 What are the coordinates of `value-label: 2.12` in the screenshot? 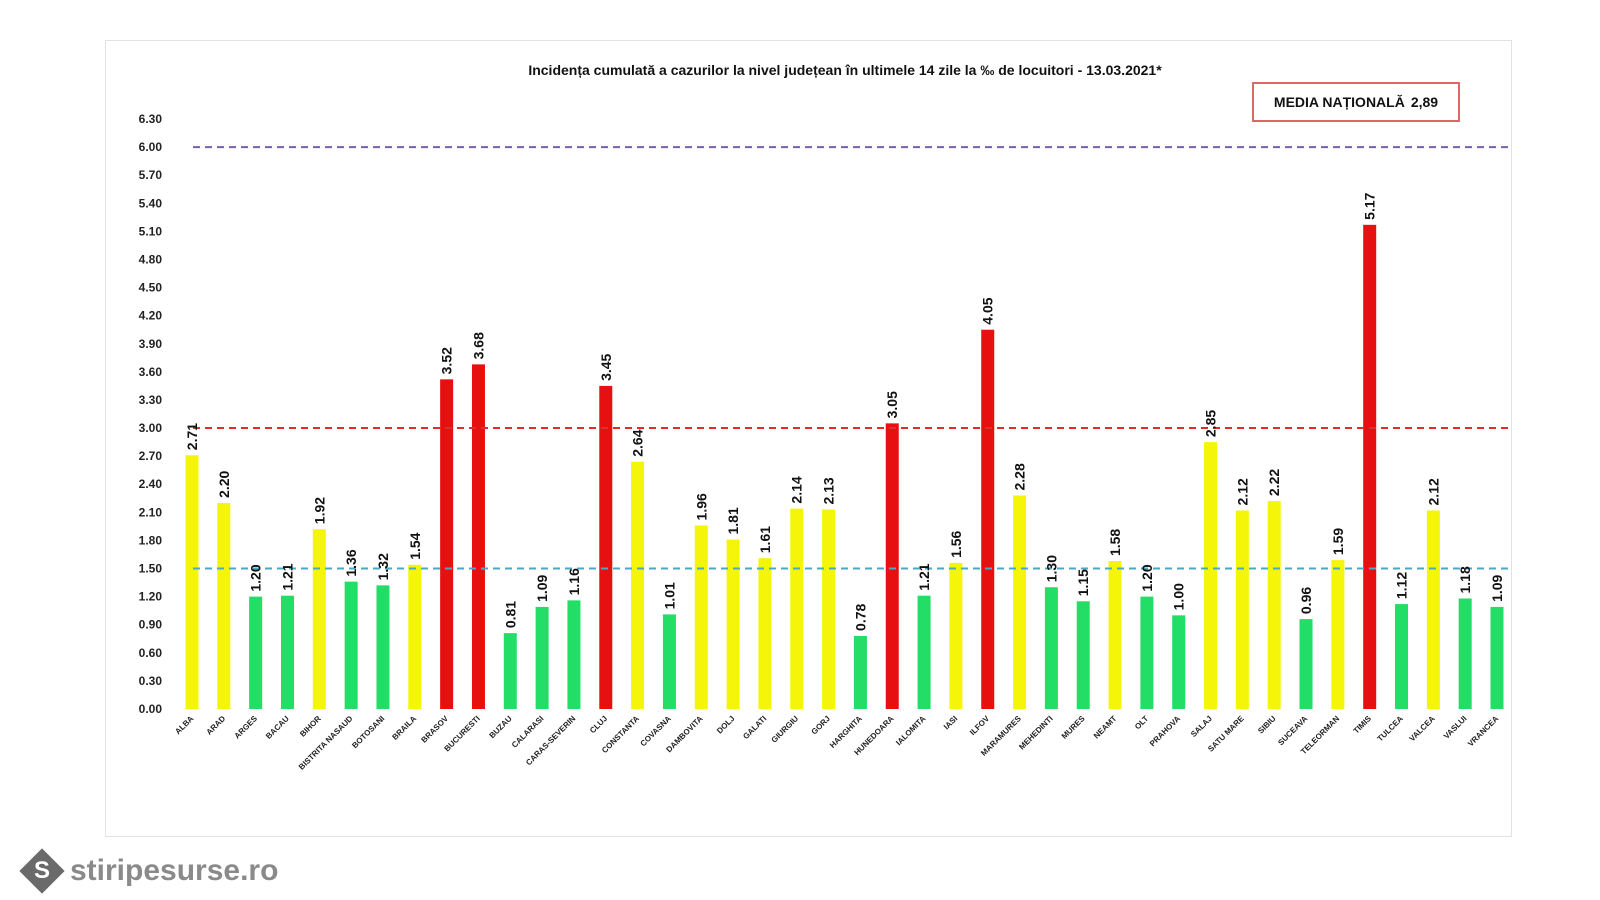 It's located at (1242, 491).